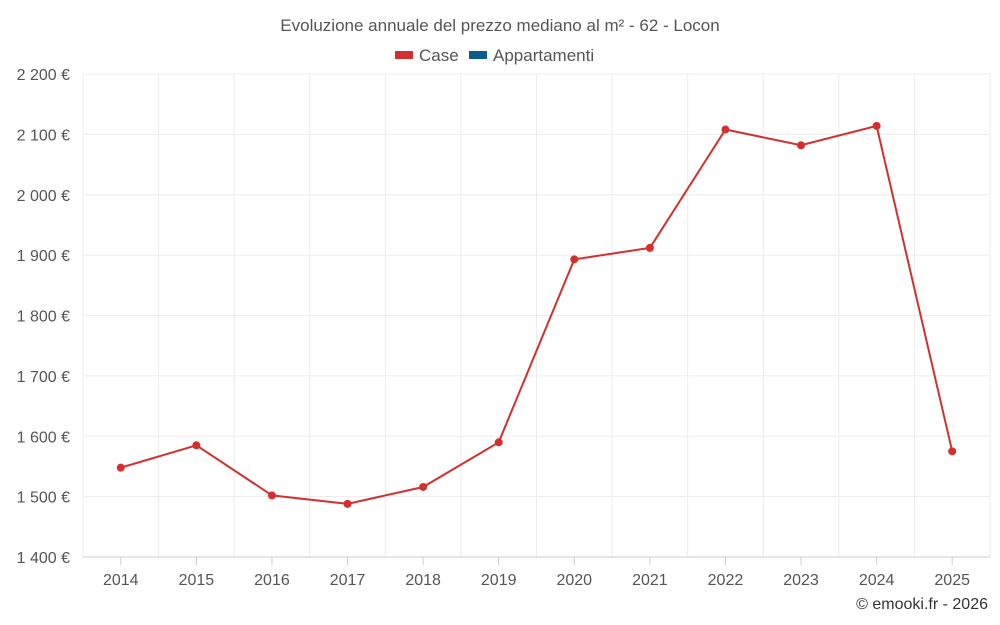  What do you see at coordinates (43, 196) in the screenshot?
I see `y-tick-label: 2 000 €` at bounding box center [43, 196].